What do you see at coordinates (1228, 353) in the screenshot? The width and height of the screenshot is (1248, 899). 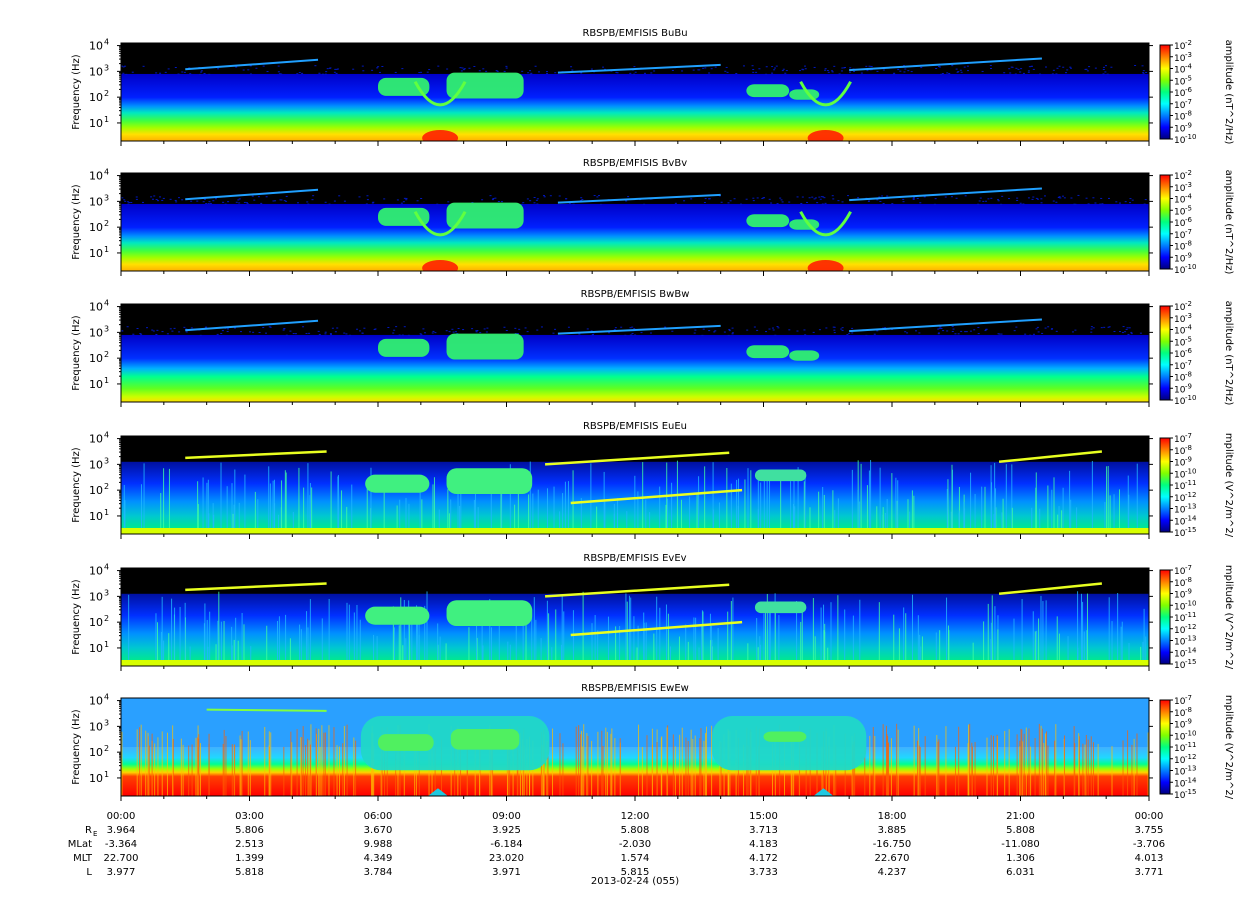 I see `colorbar-label: amplitude (nT^2/Hz)` at bounding box center [1228, 353].